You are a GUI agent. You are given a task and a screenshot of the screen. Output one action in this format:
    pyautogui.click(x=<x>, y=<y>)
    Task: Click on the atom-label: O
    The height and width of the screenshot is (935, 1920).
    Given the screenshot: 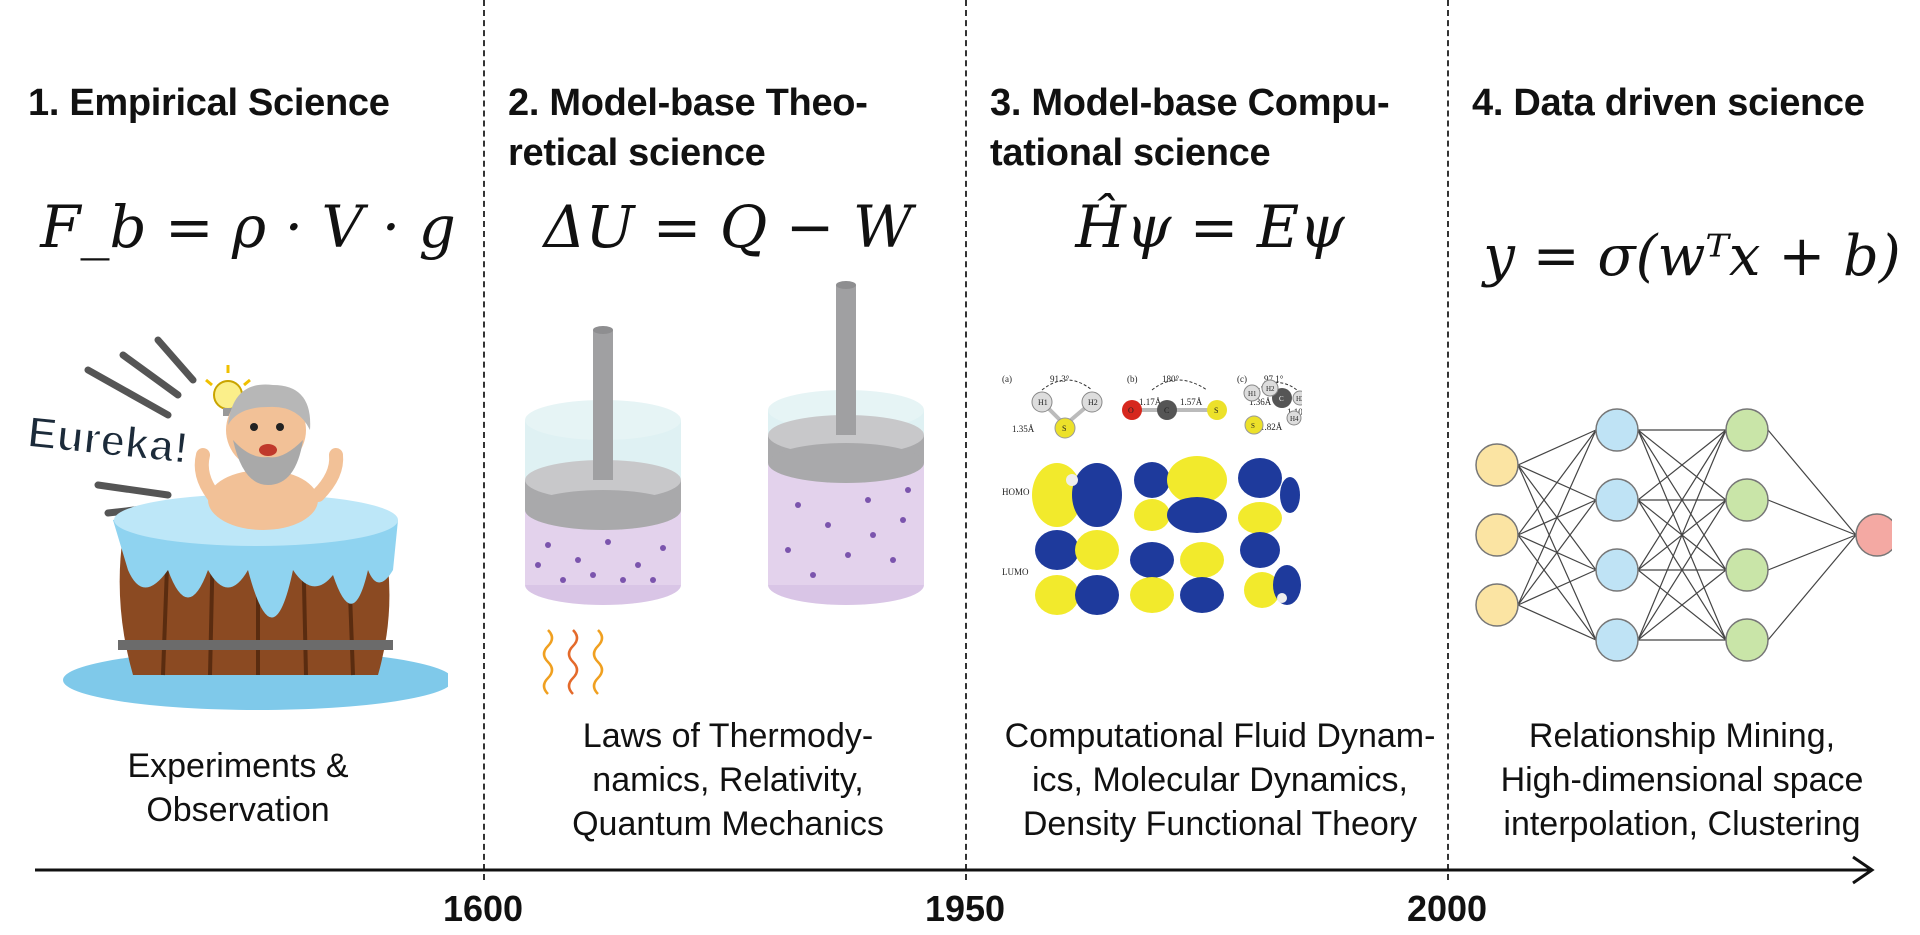 What is the action you would take?
    pyautogui.click(x=1131, y=410)
    